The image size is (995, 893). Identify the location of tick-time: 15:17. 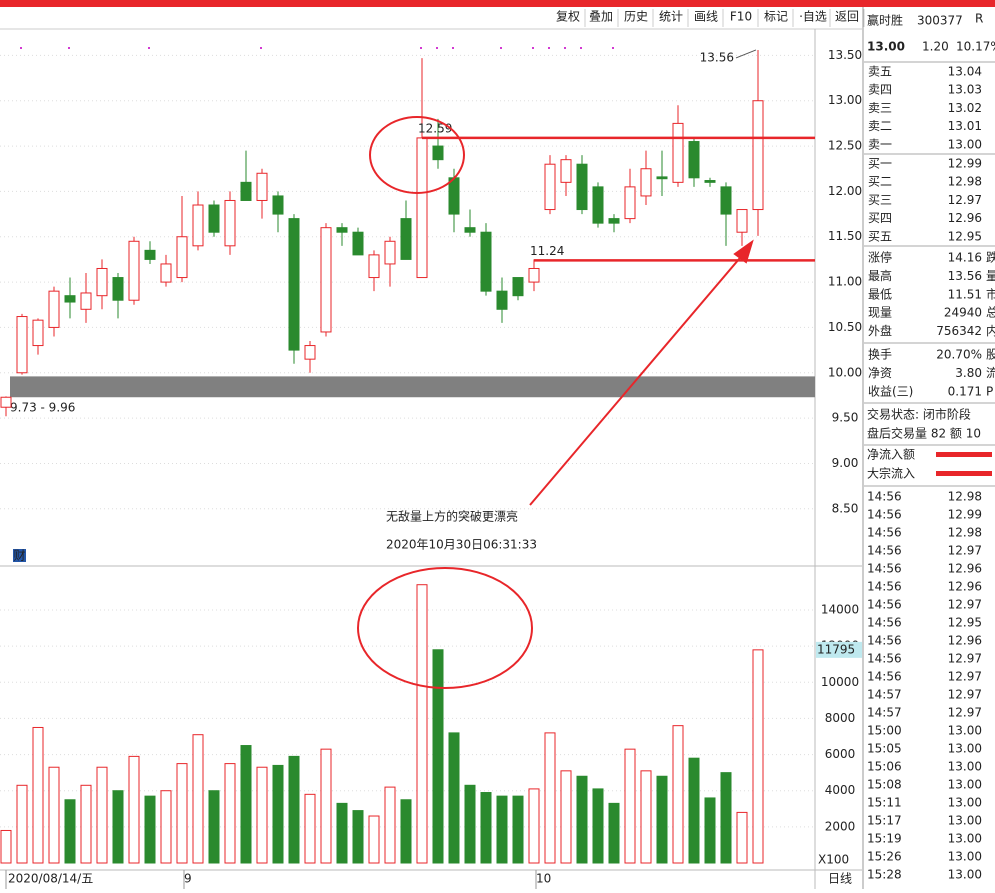
(884, 821).